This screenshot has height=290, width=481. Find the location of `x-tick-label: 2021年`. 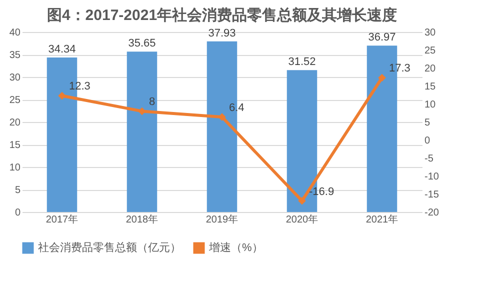

x-tick-label: 2021年 is located at coordinates (382, 220).